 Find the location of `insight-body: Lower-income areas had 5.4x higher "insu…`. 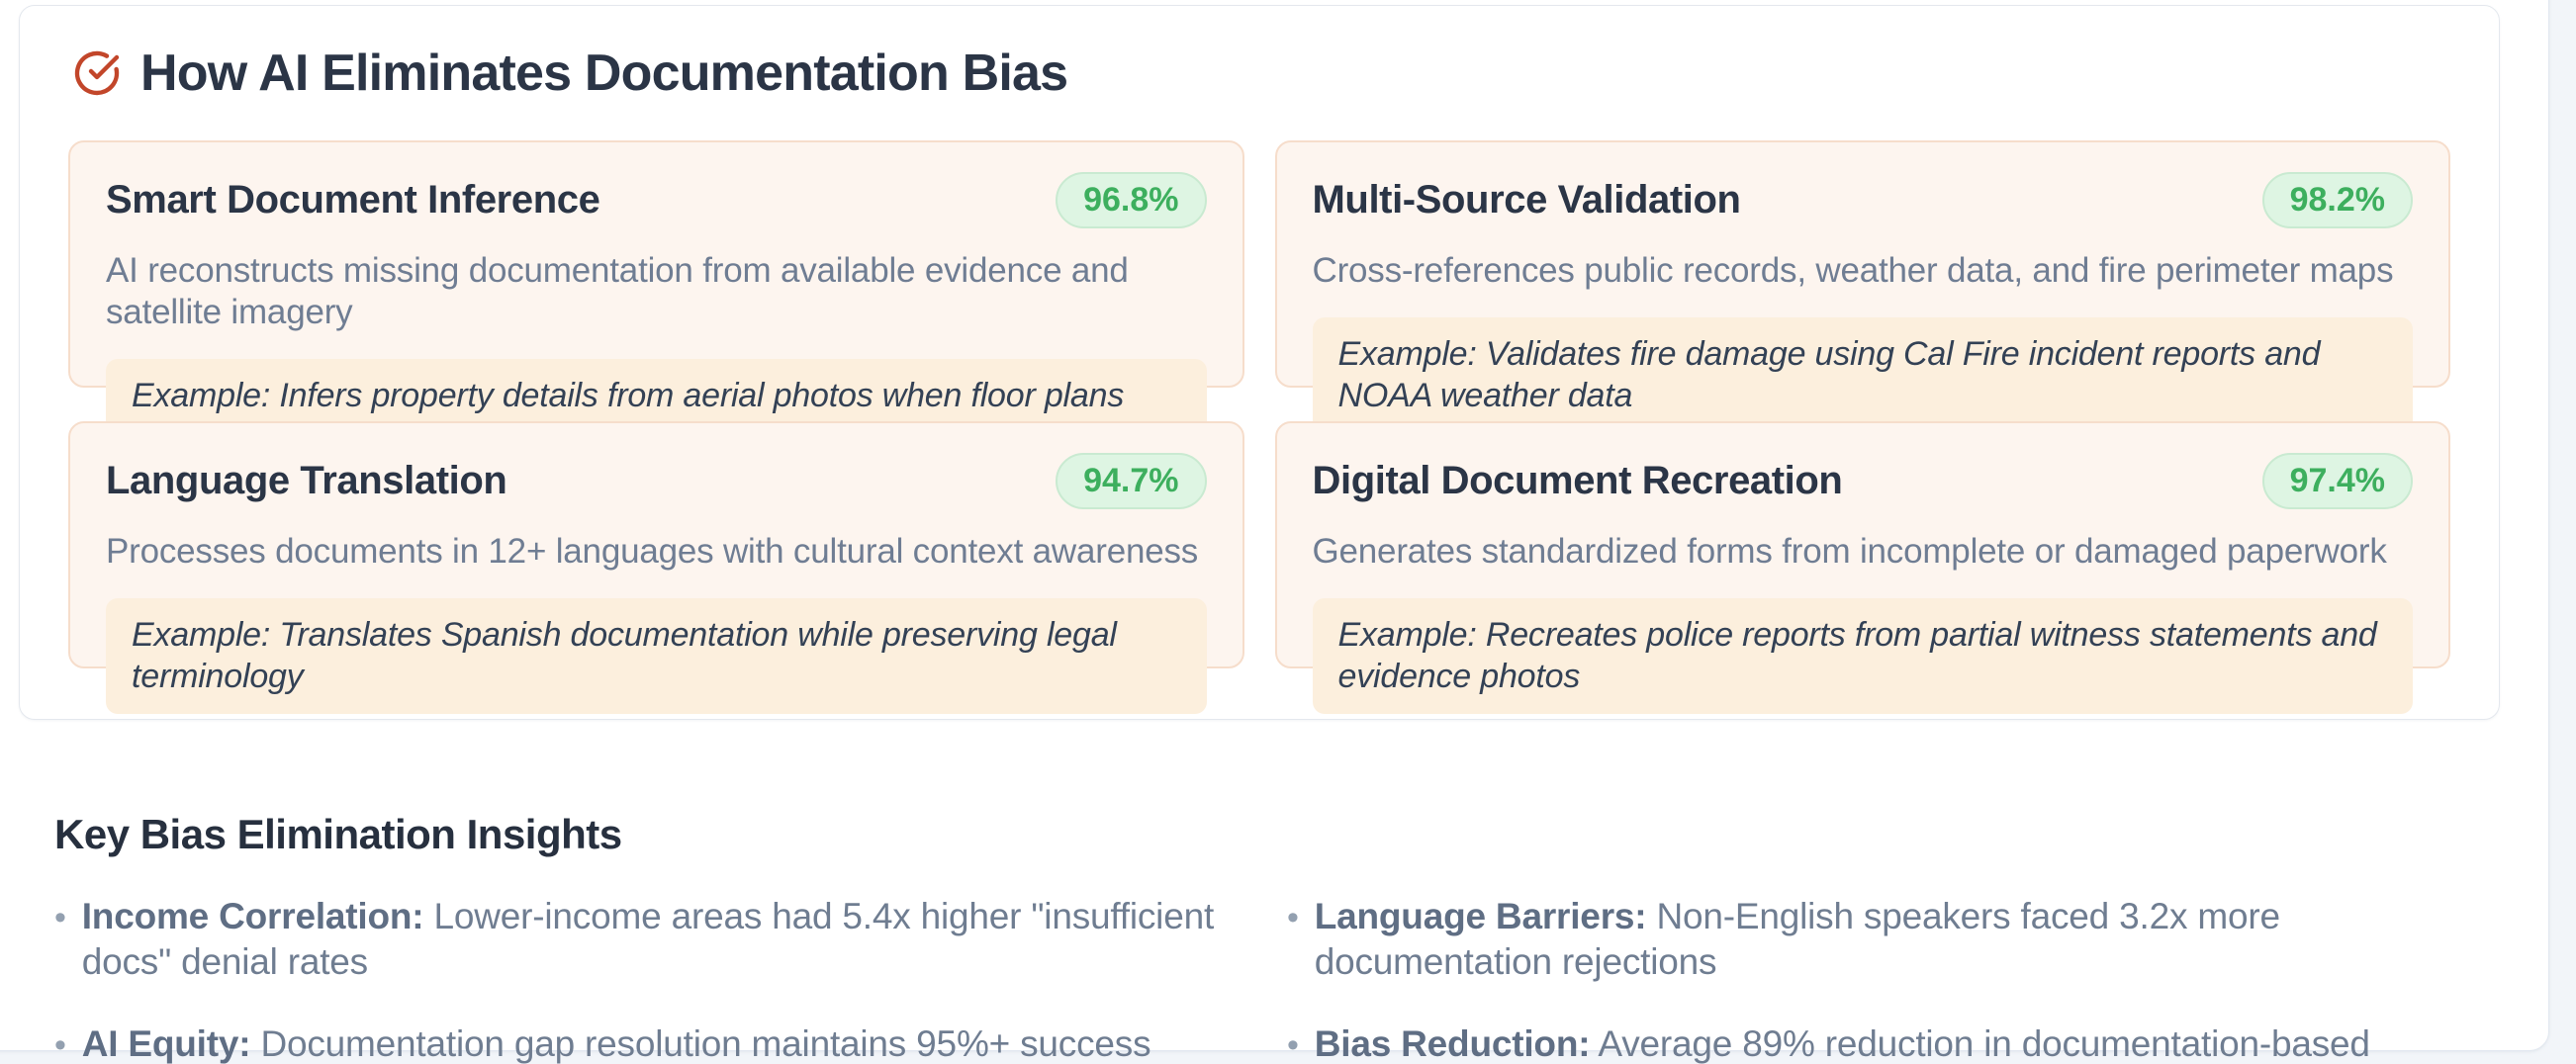

insight-body: Lower-income areas had 5.4x higher "insu… is located at coordinates (648, 939).